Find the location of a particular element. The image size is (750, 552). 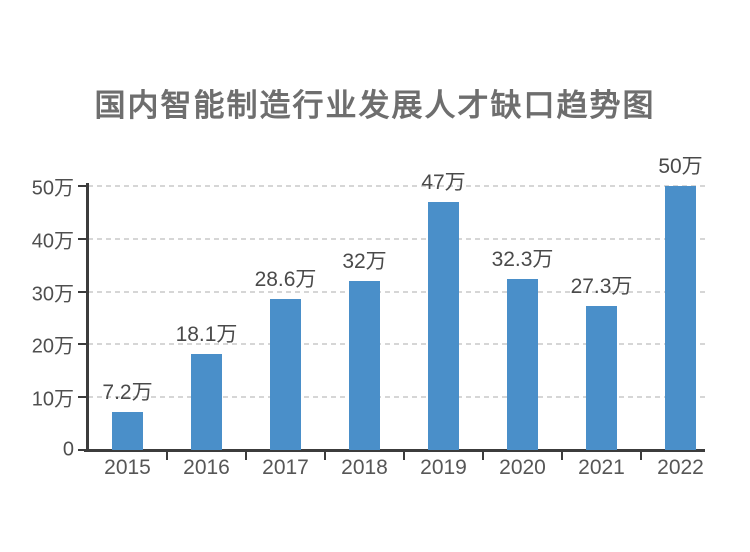

y-tick-label: 10万 is located at coordinates (52, 399).